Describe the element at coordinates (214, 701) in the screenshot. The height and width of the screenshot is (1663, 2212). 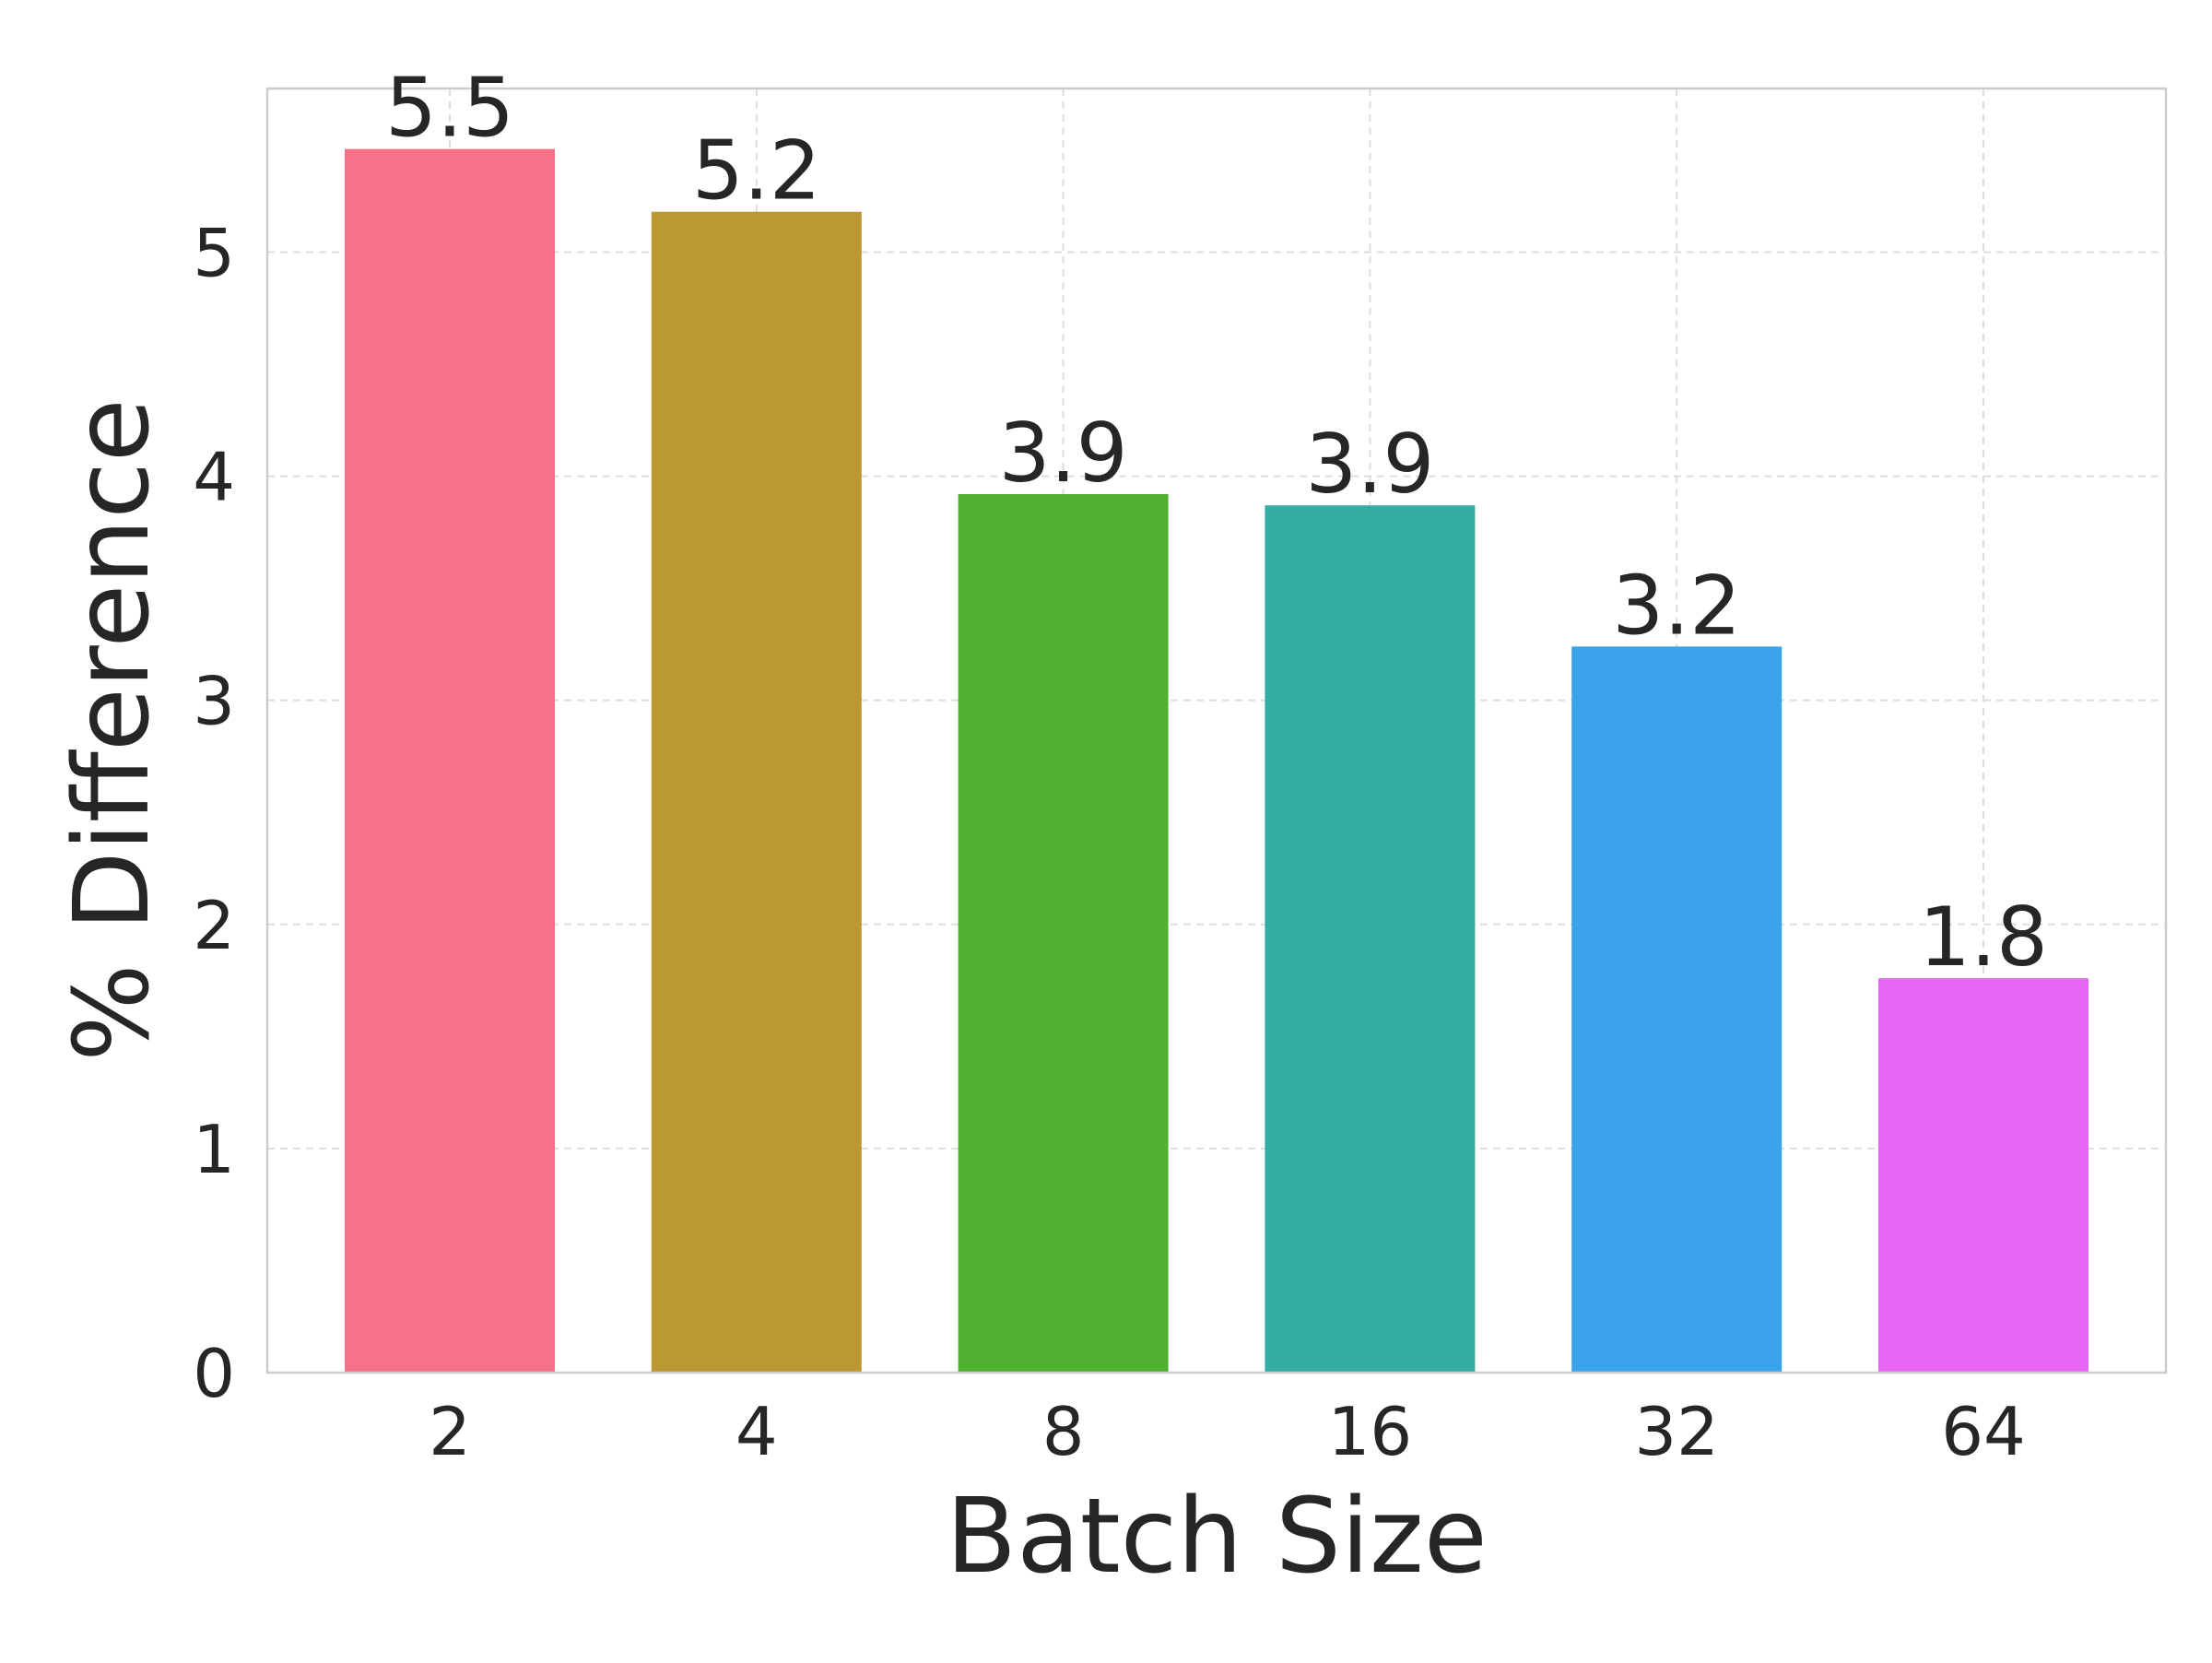
I see `y-tick-label: 3` at that location.